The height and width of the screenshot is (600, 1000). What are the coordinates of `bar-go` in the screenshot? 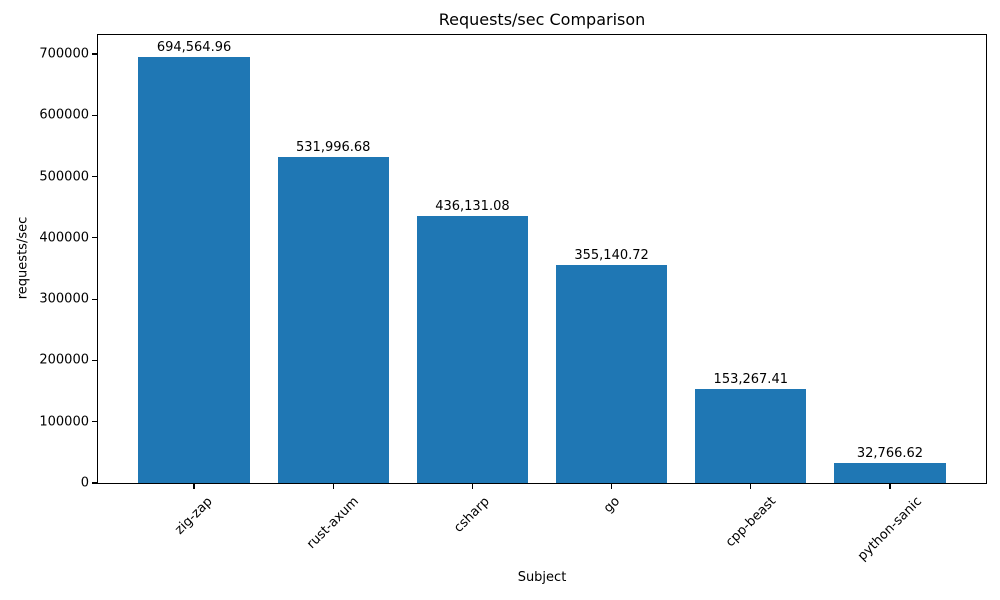 It's located at (611, 374).